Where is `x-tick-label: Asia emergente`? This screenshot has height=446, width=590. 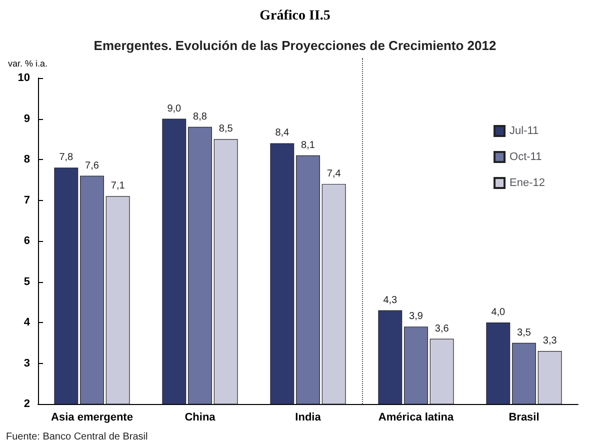 x-tick-label: Asia emergente is located at coordinates (92, 418).